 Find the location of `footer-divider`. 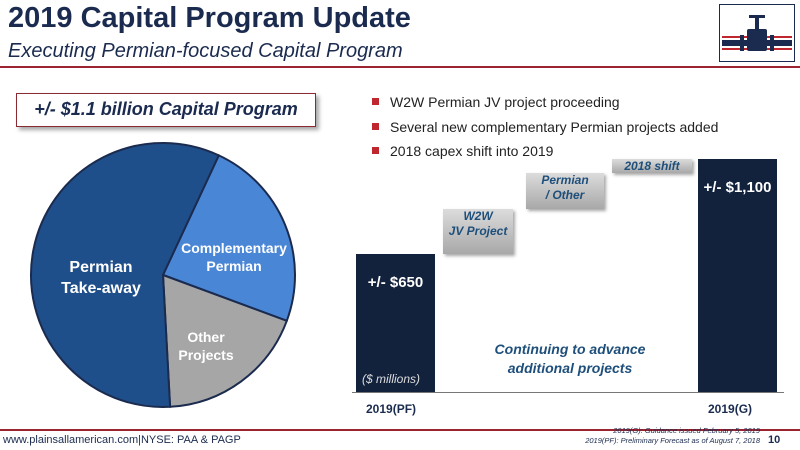

footer-divider is located at coordinates (400, 430).